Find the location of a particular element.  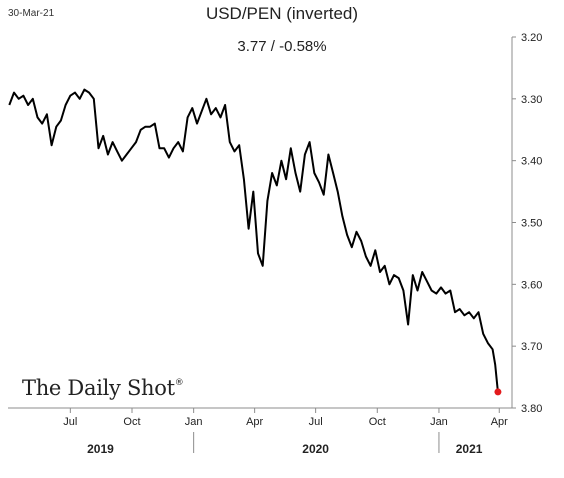

chart-subtitle: 3.77 / -0.58% is located at coordinates (282, 46).